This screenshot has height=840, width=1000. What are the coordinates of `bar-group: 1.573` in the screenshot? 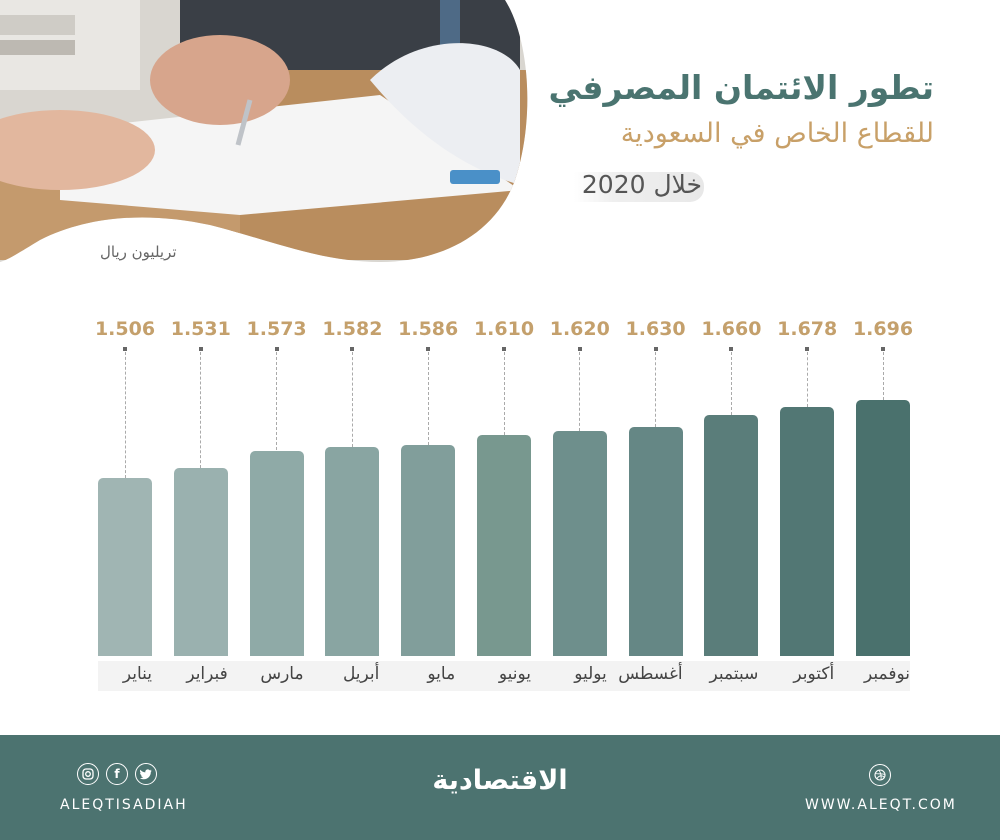 It's located at (277, 483).